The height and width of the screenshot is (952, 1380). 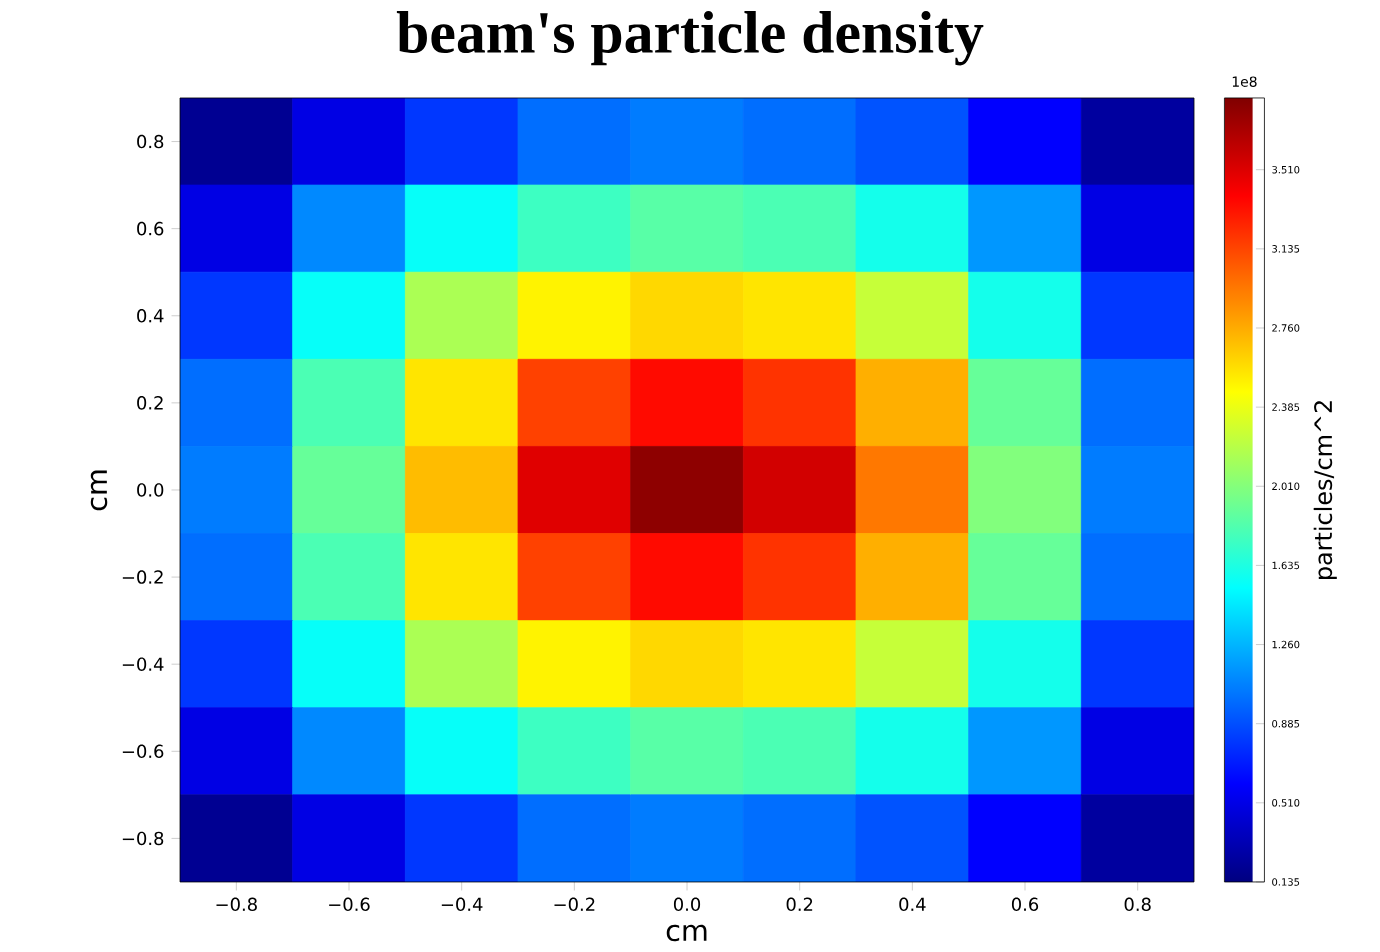 What do you see at coordinates (574, 904) in the screenshot?
I see `x-tick-label: −0.2` at bounding box center [574, 904].